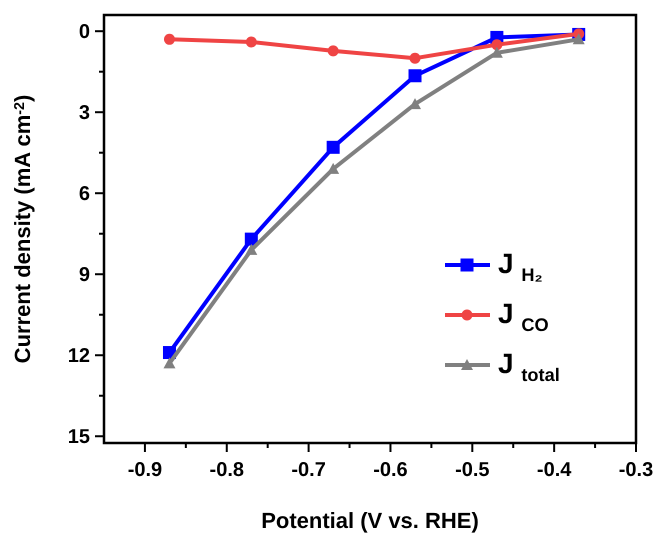  I want to click on y-tick-label: 12, so click(79, 356).